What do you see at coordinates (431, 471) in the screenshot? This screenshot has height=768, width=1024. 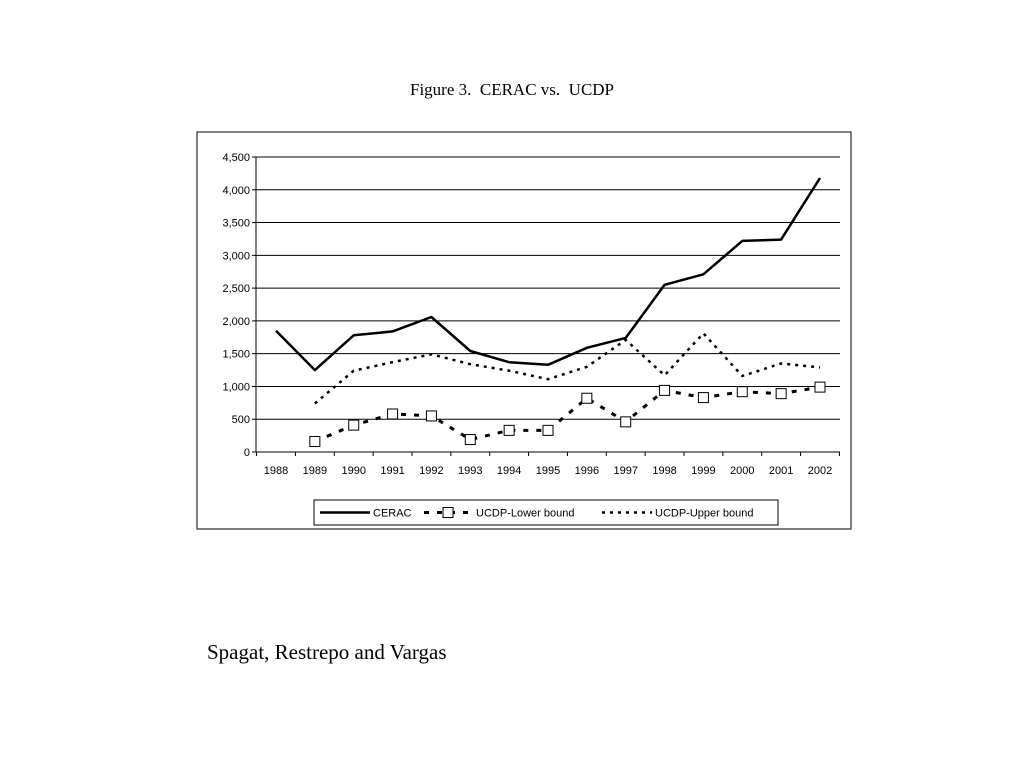 I see `x-tick-label: 1992` at bounding box center [431, 471].